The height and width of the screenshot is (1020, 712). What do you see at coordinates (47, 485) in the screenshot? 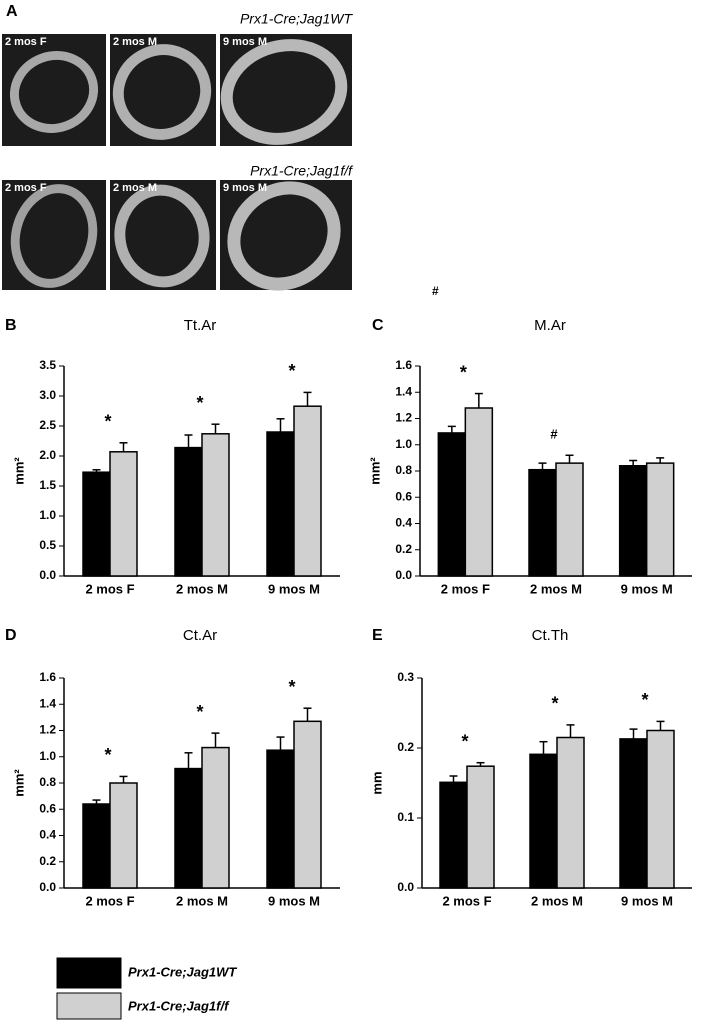
I see `y-tick-label: 1.5` at bounding box center [47, 485].